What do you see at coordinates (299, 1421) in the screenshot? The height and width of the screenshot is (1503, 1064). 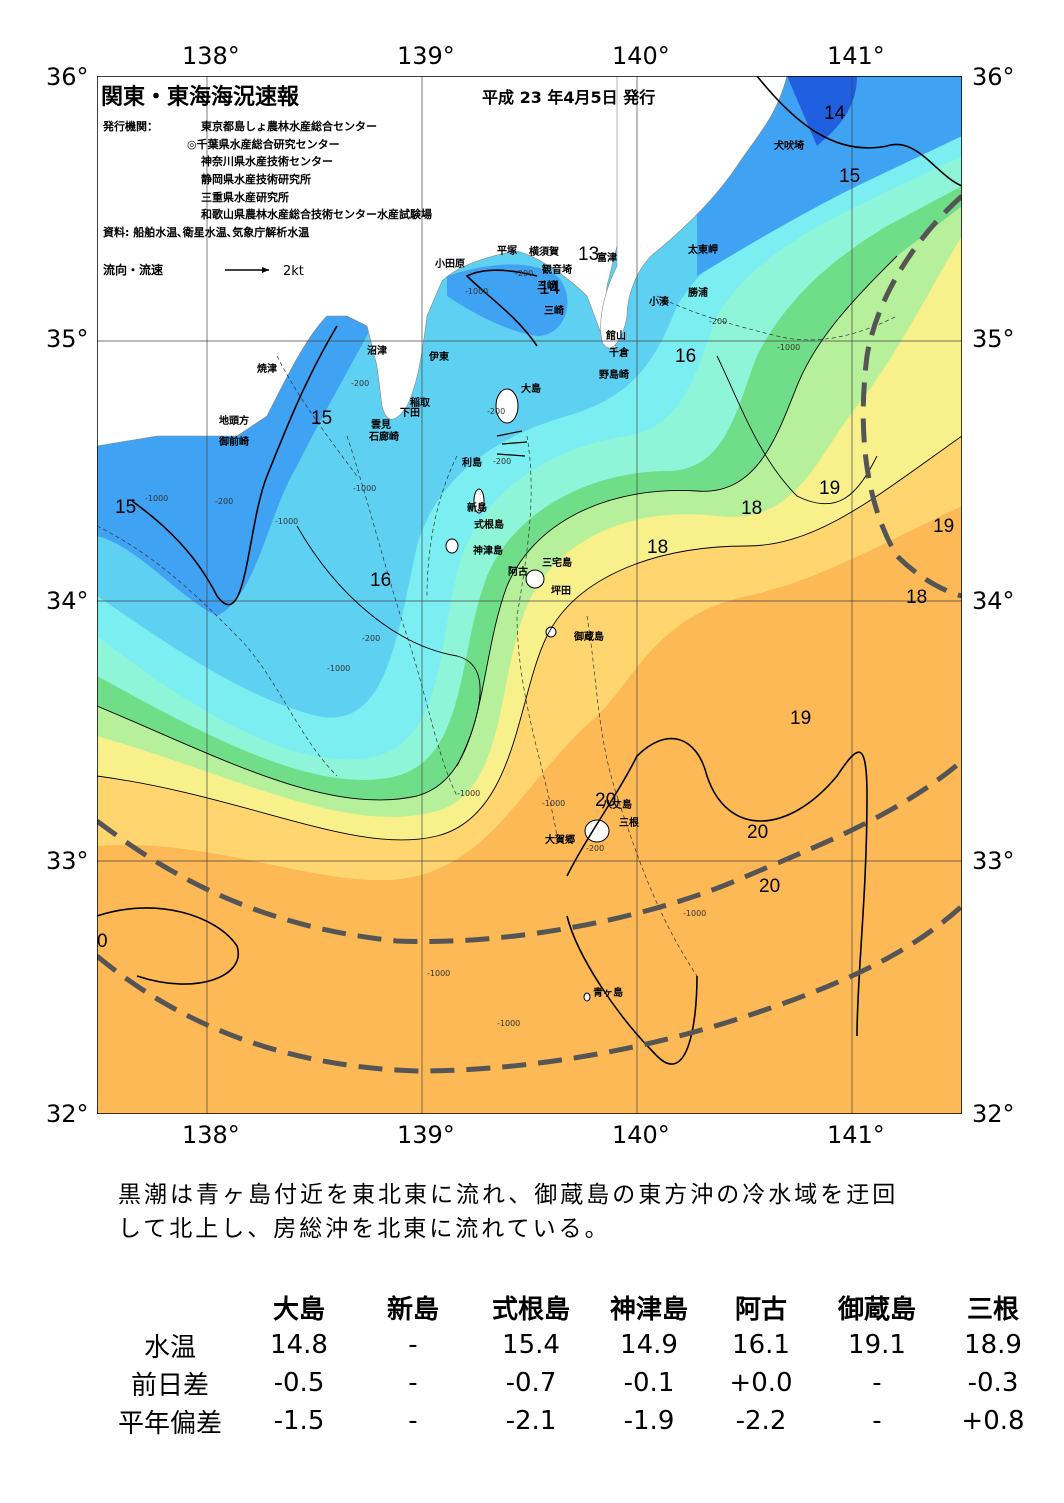 I see `table-cell: -1.5` at bounding box center [299, 1421].